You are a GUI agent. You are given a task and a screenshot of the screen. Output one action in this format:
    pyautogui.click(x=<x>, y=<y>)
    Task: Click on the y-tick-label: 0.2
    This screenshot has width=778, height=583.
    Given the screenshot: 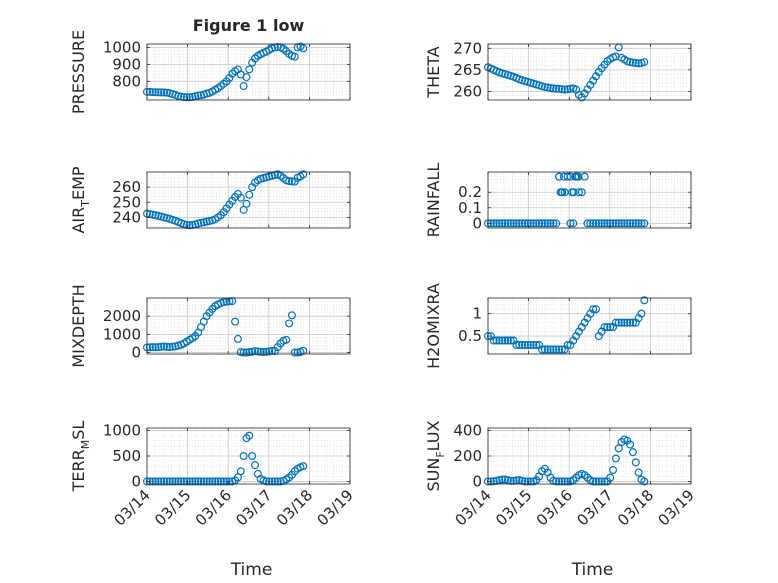 What is the action you would take?
    pyautogui.click(x=470, y=192)
    